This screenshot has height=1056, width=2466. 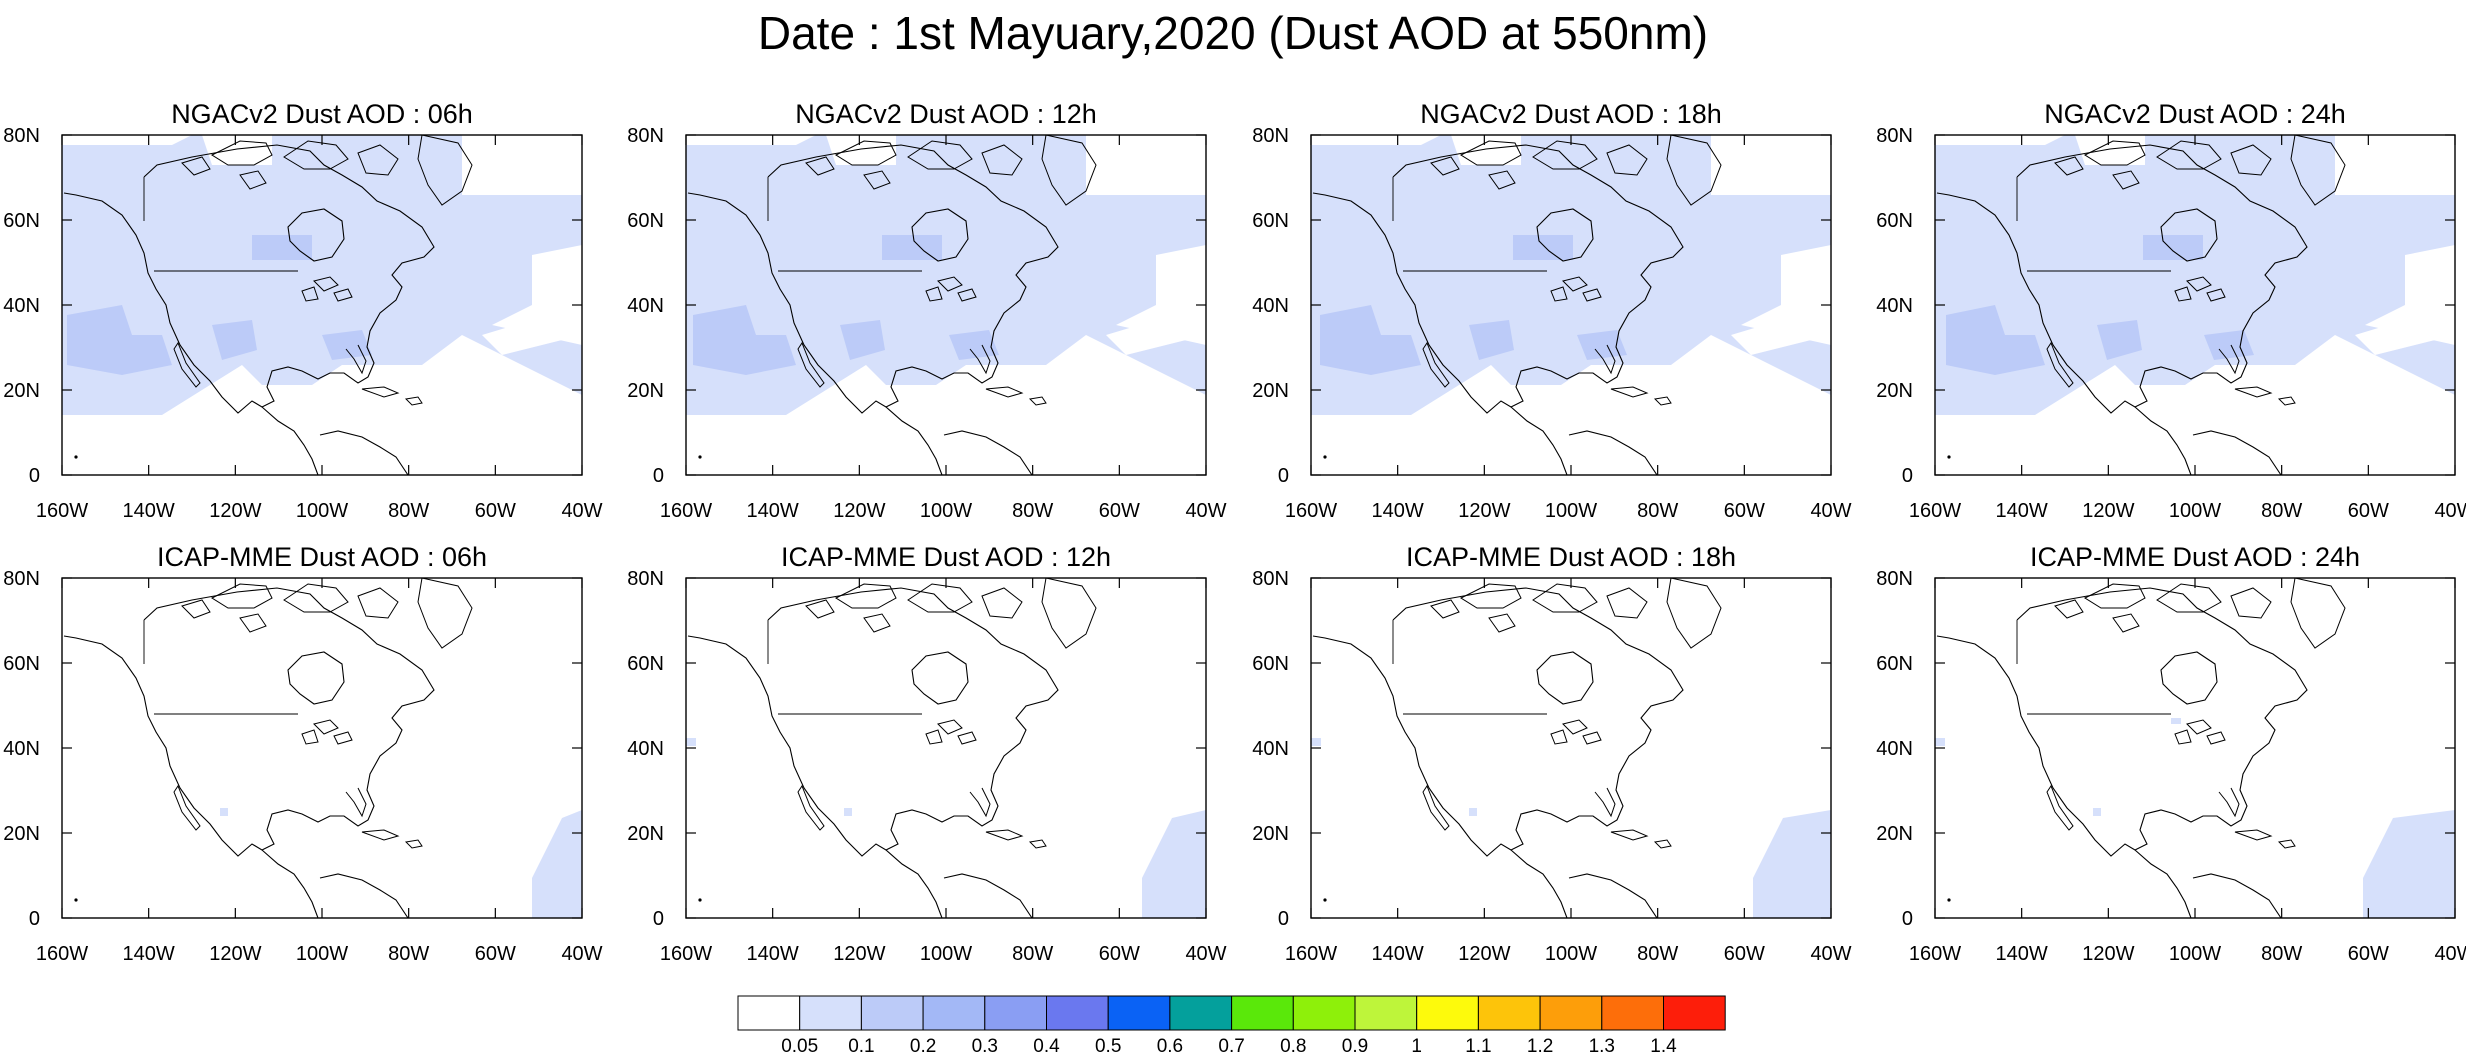 What do you see at coordinates (322, 114) in the screenshot?
I see `panel-title: NGACv2 Dust AOD : 06h` at bounding box center [322, 114].